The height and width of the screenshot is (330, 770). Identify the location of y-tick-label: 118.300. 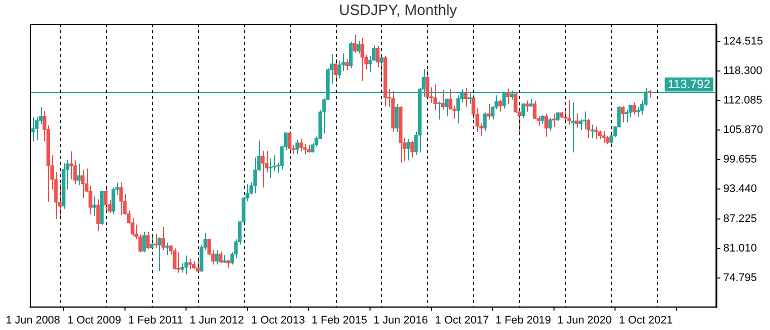
(742, 71).